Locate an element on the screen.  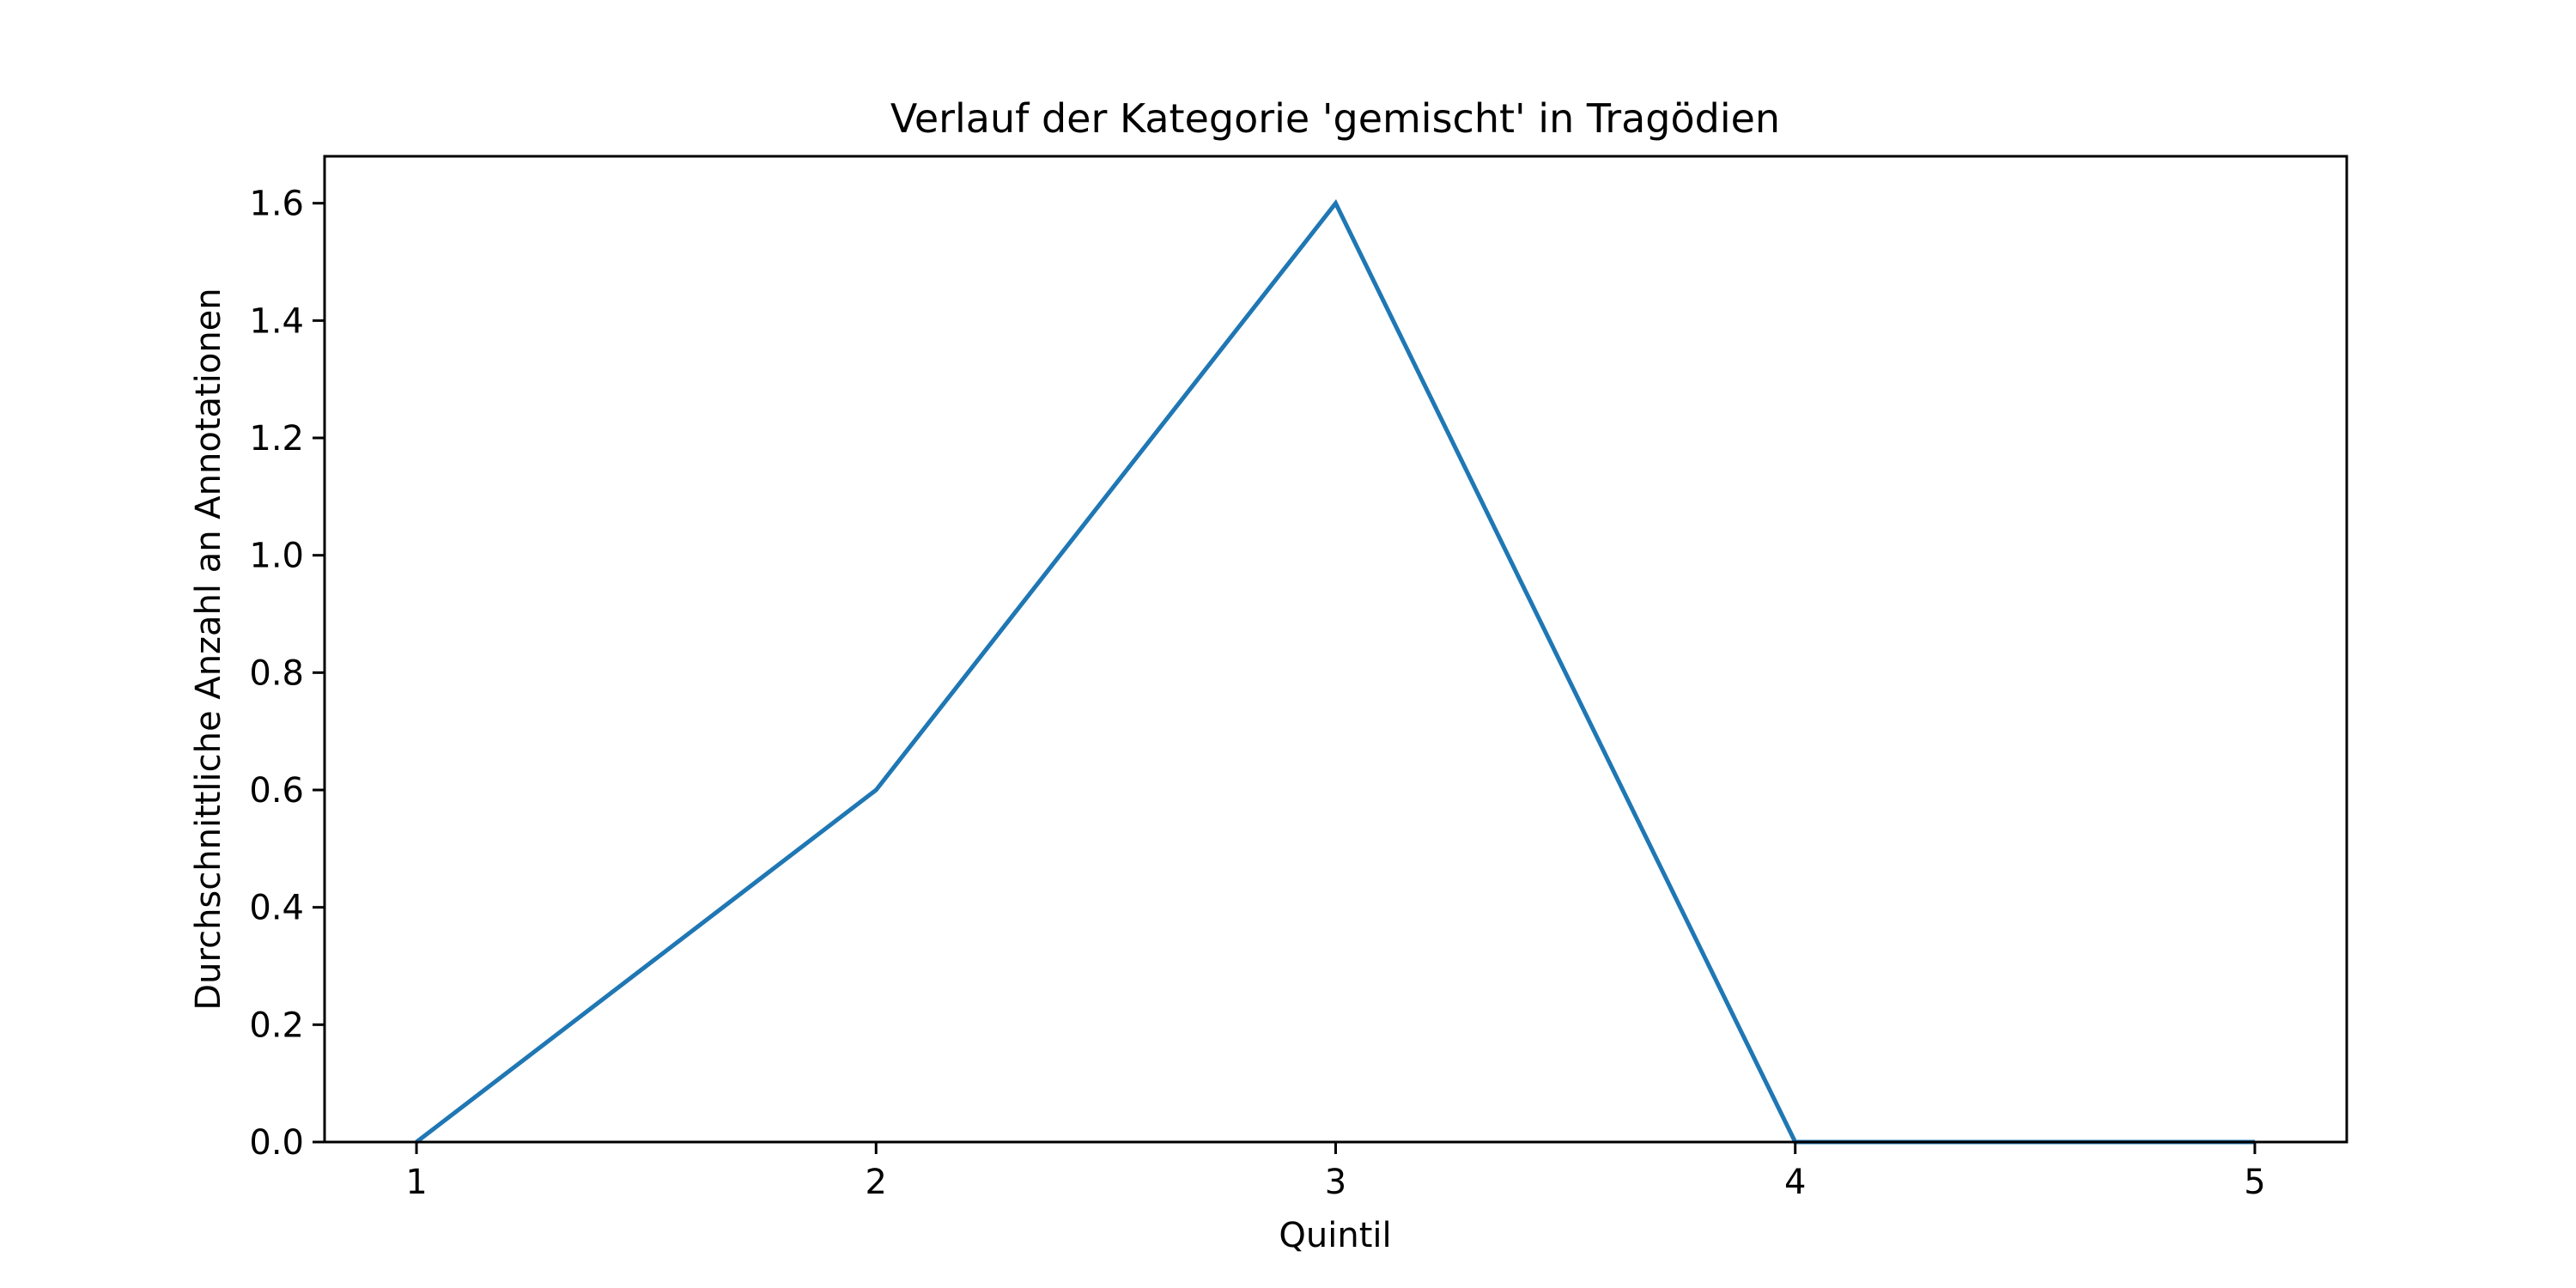
x-axis-ticks: 1 2 3 4 5 is located at coordinates (1335, 1172).